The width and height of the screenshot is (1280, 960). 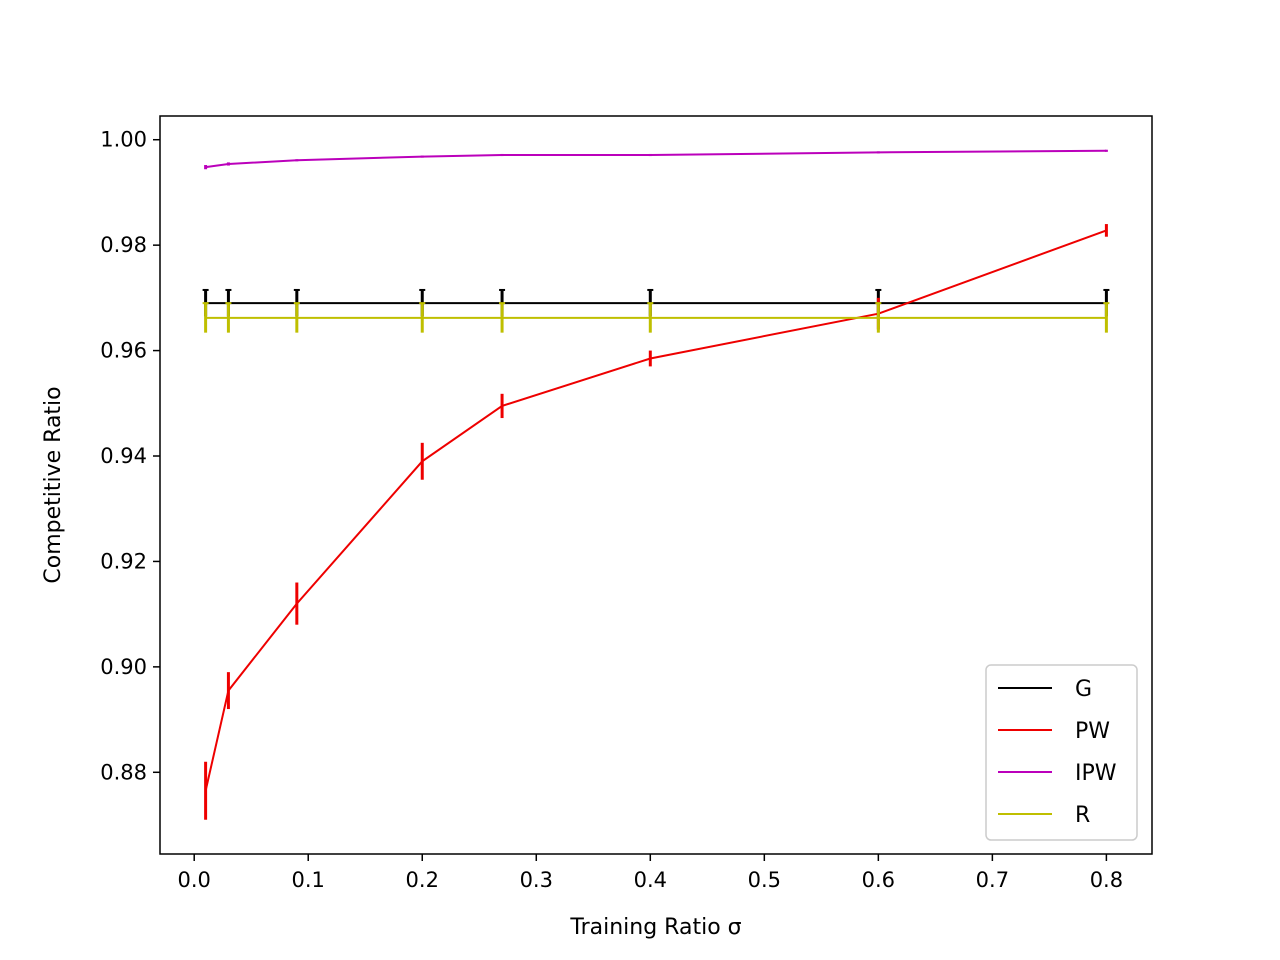 What do you see at coordinates (53, 484) in the screenshot?
I see `y-axis-label: Competitive Ratio` at bounding box center [53, 484].